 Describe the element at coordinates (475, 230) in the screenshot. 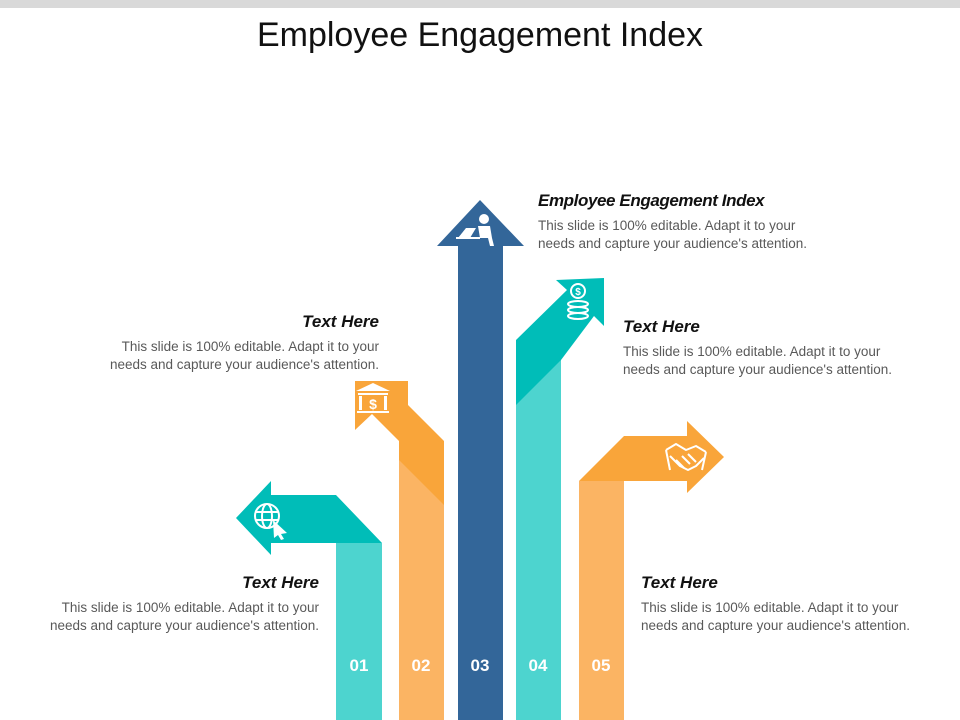

I see `person-laptop-icon` at that location.